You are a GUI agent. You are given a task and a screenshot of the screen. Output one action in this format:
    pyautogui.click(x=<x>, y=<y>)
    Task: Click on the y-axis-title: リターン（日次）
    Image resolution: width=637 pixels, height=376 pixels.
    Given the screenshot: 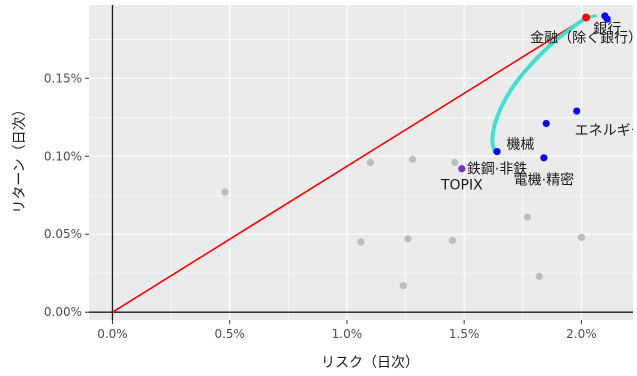 What is the action you would take?
    pyautogui.click(x=20, y=157)
    